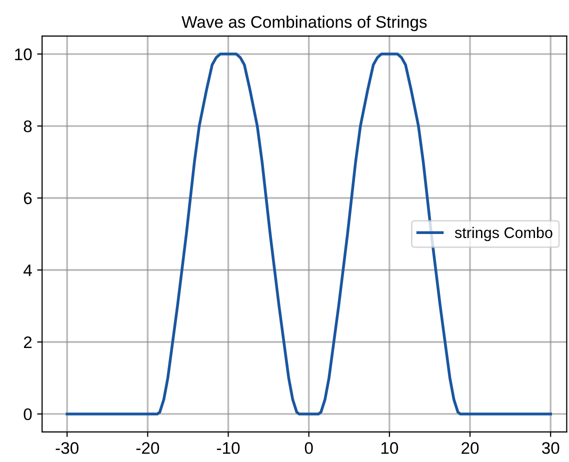 This screenshot has height=462, width=569. What do you see at coordinates (148, 448) in the screenshot?
I see `x-tick-label: -20` at bounding box center [148, 448].